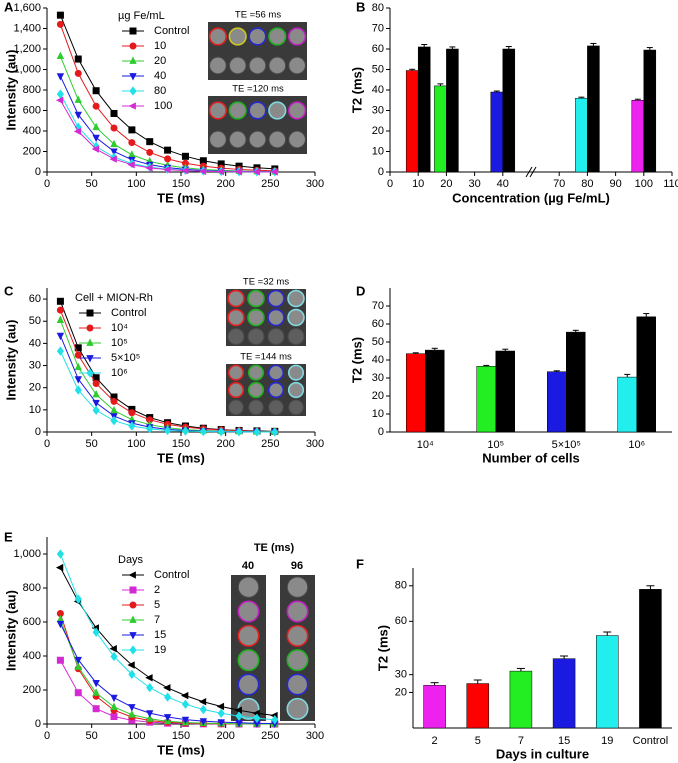 This screenshot has height=763, width=678. I want to click on y-tick-label: 70, so click(378, 306).